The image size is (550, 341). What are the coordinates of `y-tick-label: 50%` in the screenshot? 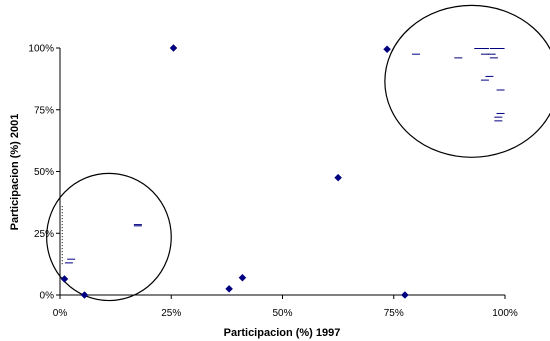 It's located at (44, 172).